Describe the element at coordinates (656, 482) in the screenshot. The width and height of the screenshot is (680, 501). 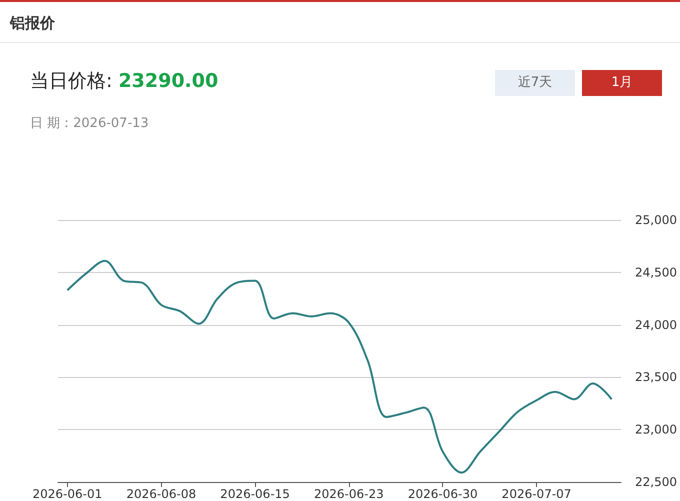
I see `y-tick-label: 22,500` at that location.